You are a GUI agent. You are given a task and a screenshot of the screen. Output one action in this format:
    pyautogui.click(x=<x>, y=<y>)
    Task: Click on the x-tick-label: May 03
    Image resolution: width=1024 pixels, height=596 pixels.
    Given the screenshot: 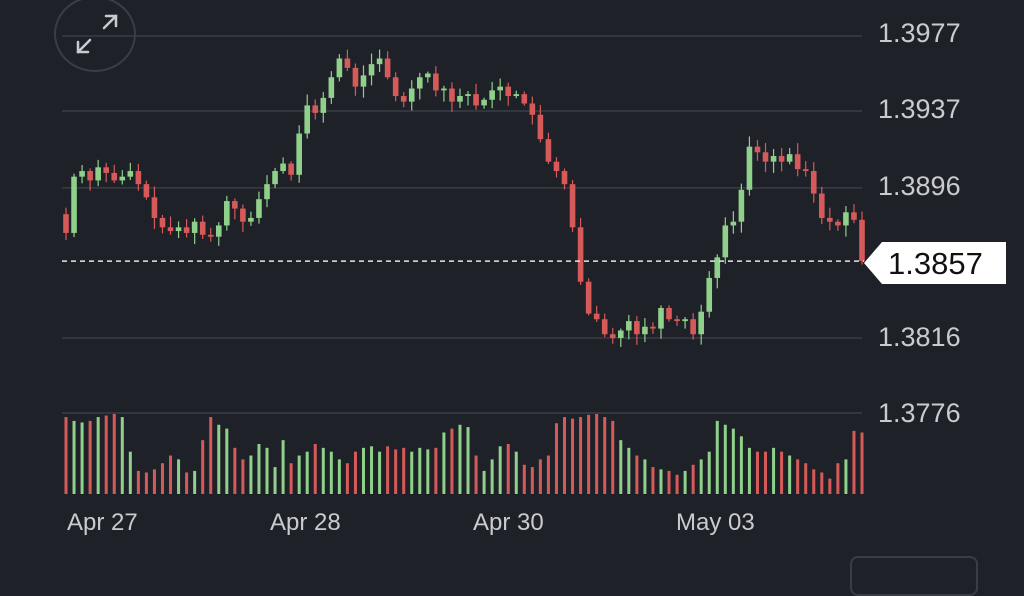 What is the action you would take?
    pyautogui.click(x=715, y=522)
    